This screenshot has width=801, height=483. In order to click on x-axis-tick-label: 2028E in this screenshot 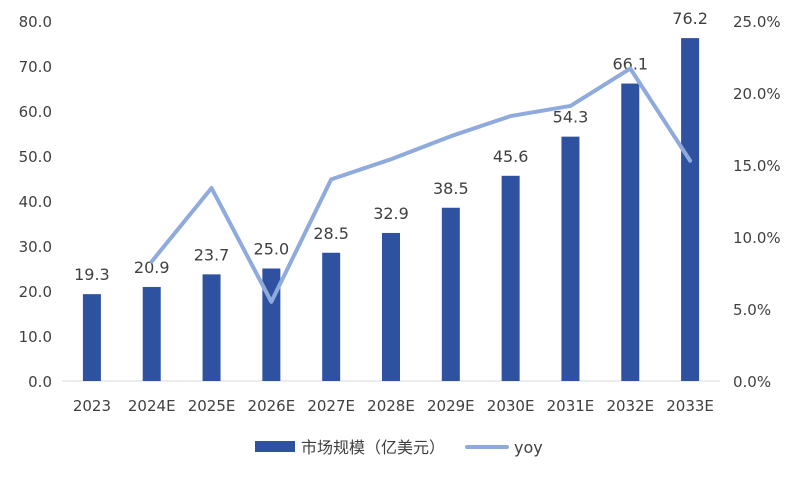, I will do `click(391, 406)`.